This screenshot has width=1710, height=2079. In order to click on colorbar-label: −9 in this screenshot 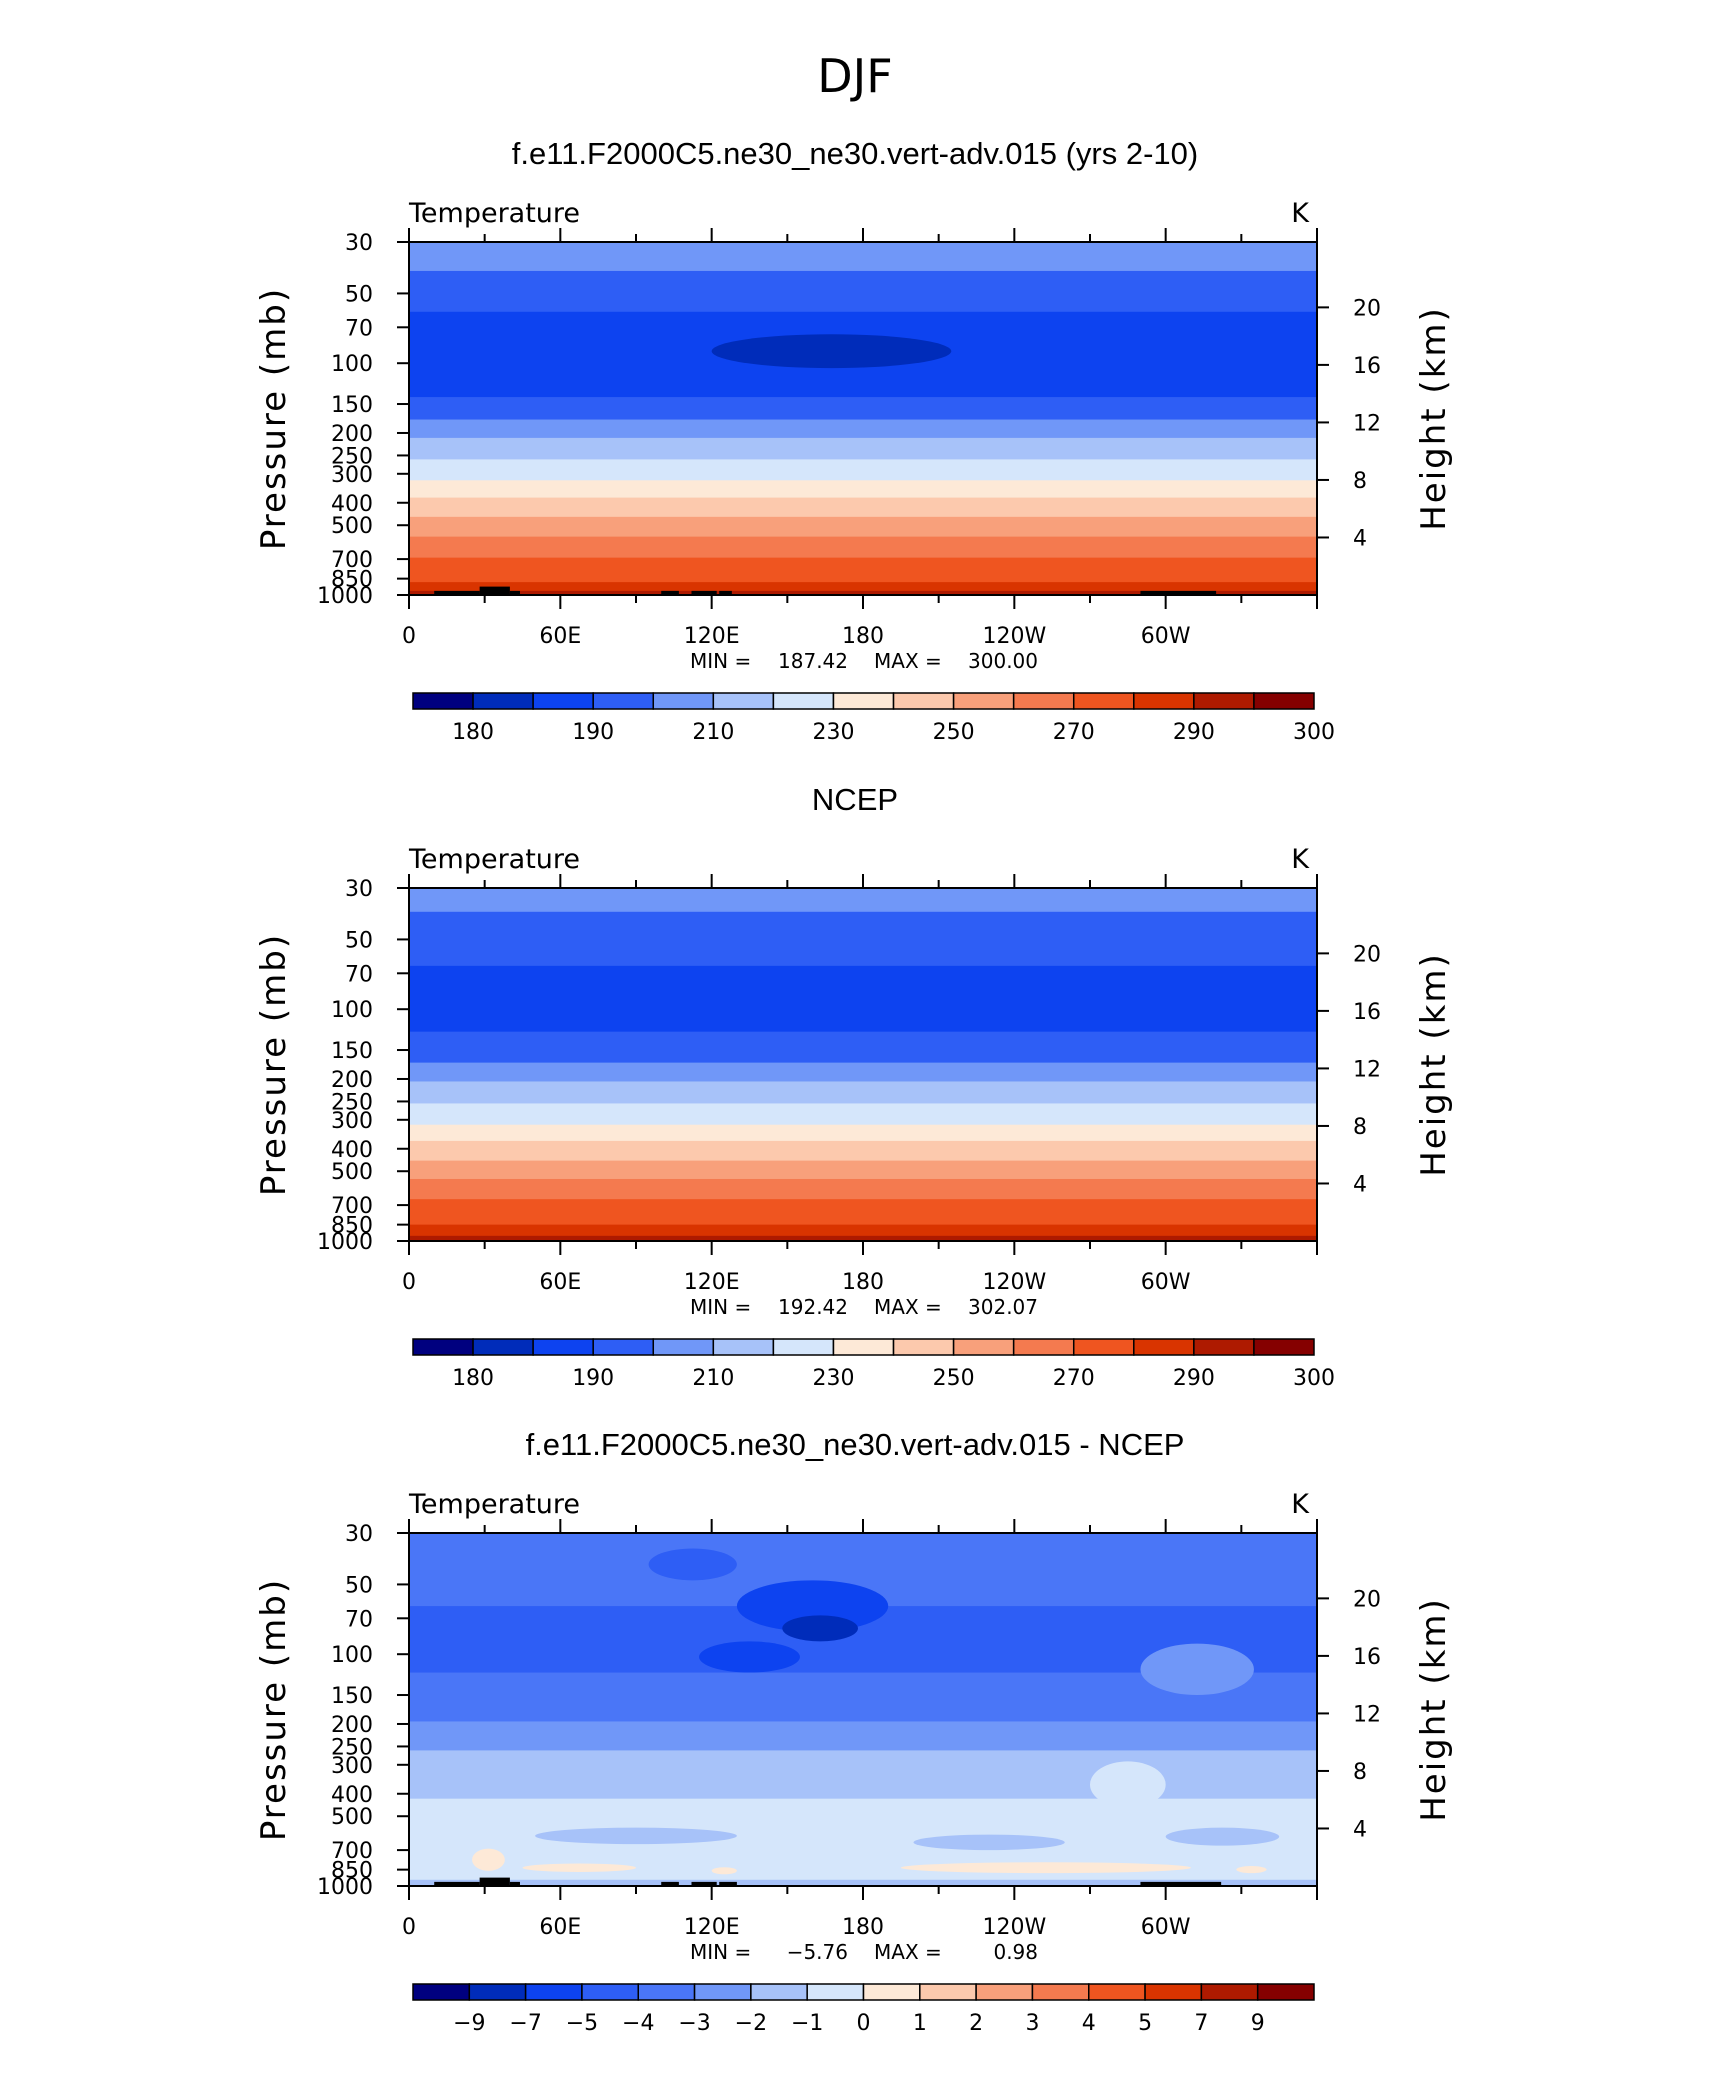, I will do `click(469, 2023)`.